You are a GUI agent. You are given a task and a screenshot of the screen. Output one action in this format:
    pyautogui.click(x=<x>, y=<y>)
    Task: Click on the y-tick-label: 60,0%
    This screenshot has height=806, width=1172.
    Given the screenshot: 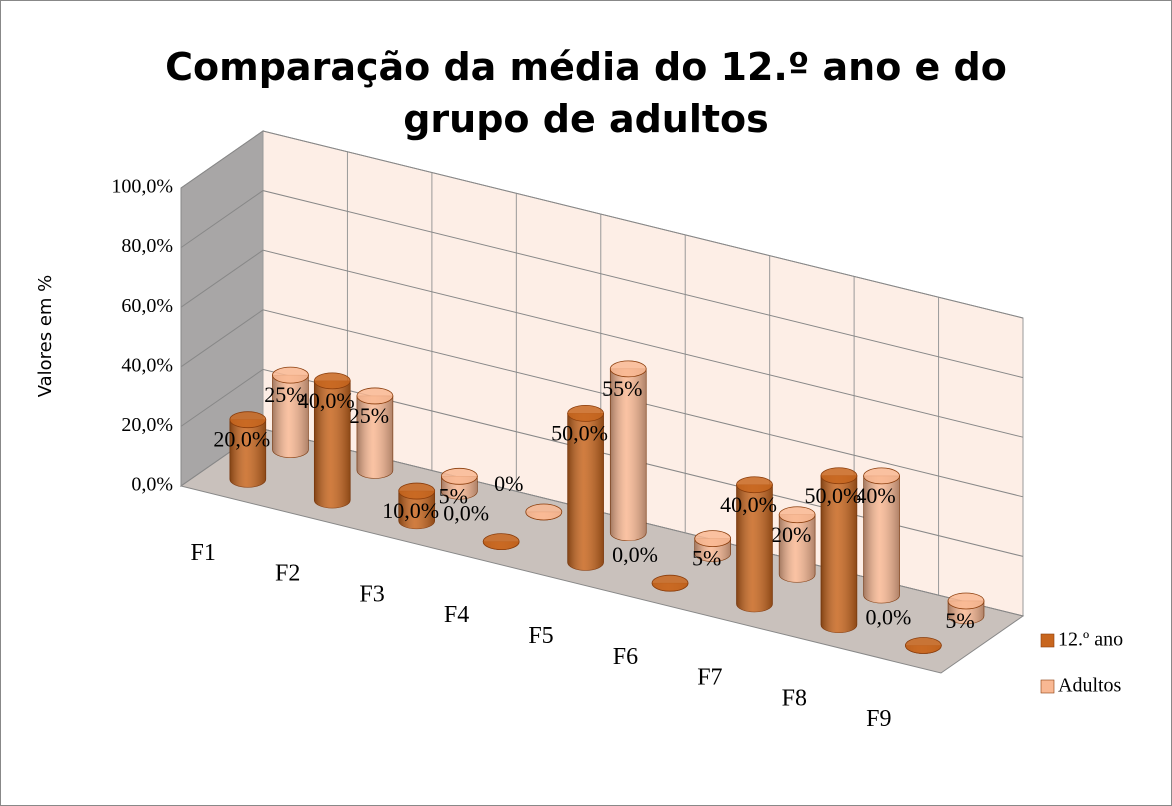 What is the action you would take?
    pyautogui.click(x=147, y=306)
    